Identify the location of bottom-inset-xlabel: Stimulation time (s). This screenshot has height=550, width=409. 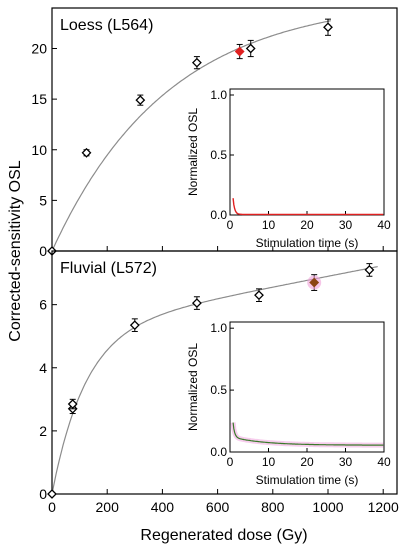
(307, 480).